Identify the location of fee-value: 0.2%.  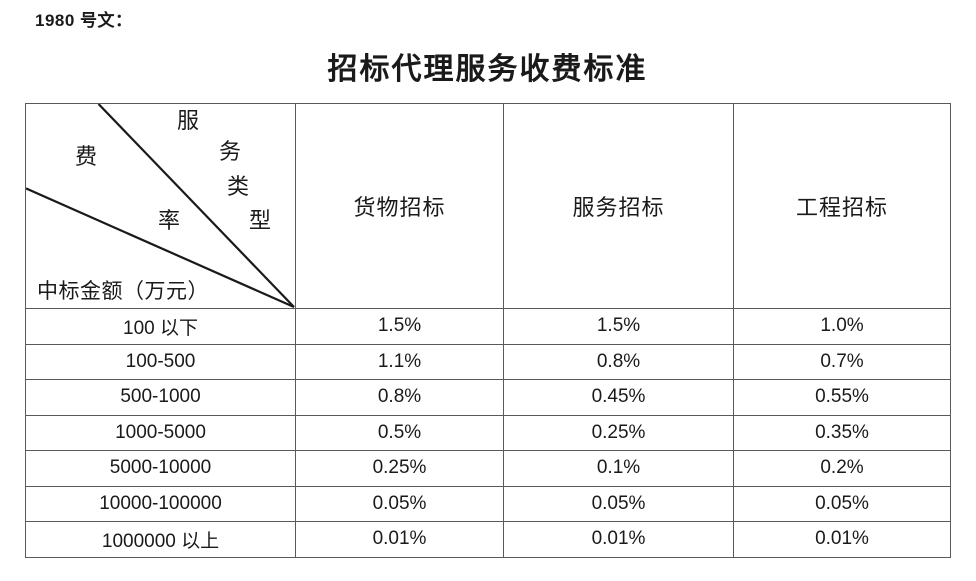
(842, 468).